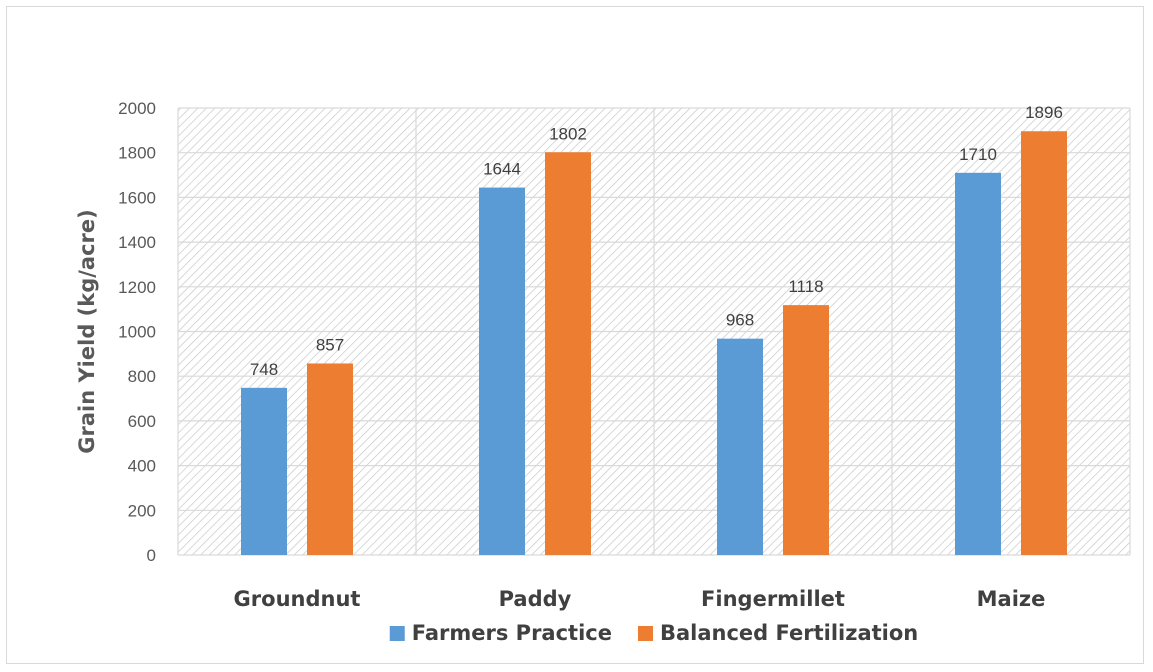  I want to click on data-label: 748, so click(264, 369).